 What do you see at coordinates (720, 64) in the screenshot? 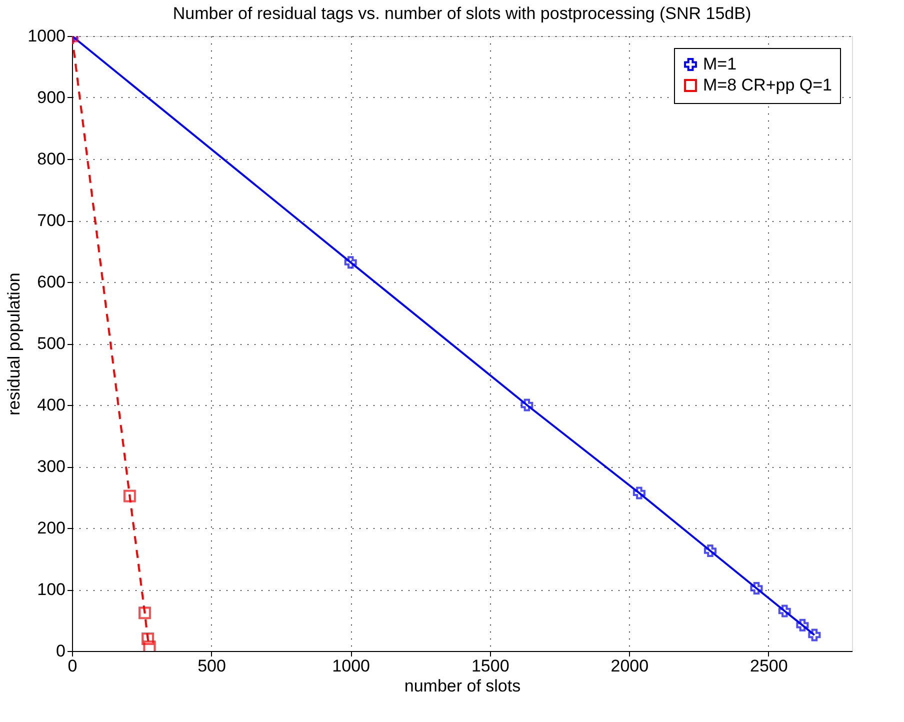
I see `legend-label: M=1` at bounding box center [720, 64].